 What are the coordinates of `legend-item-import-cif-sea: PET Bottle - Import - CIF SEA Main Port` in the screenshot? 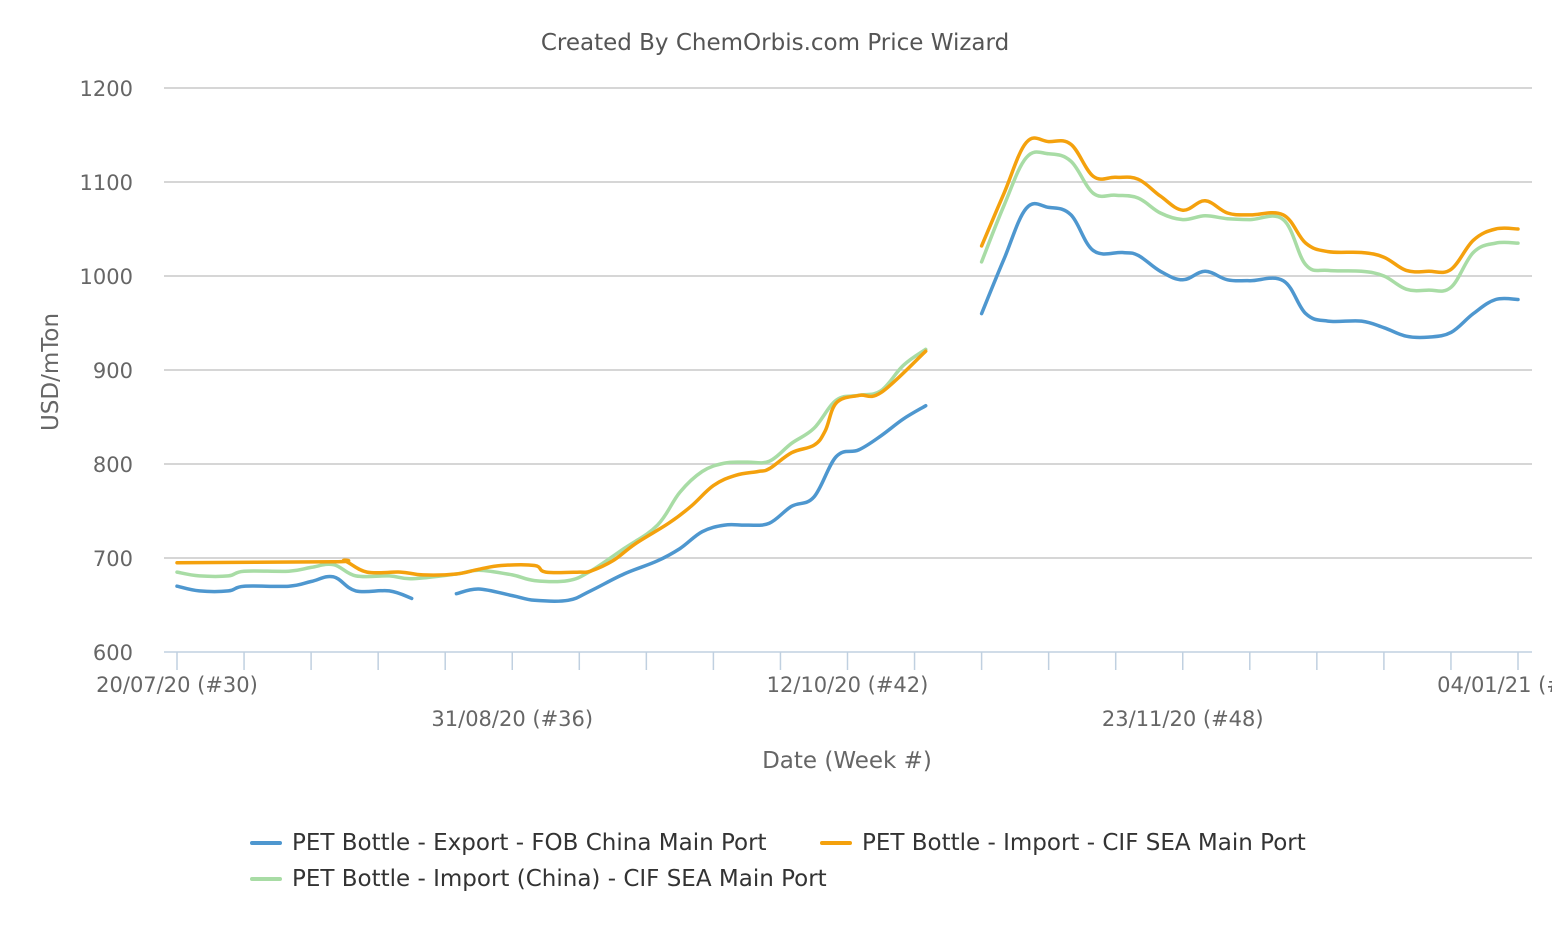 It's located at (1063, 843).